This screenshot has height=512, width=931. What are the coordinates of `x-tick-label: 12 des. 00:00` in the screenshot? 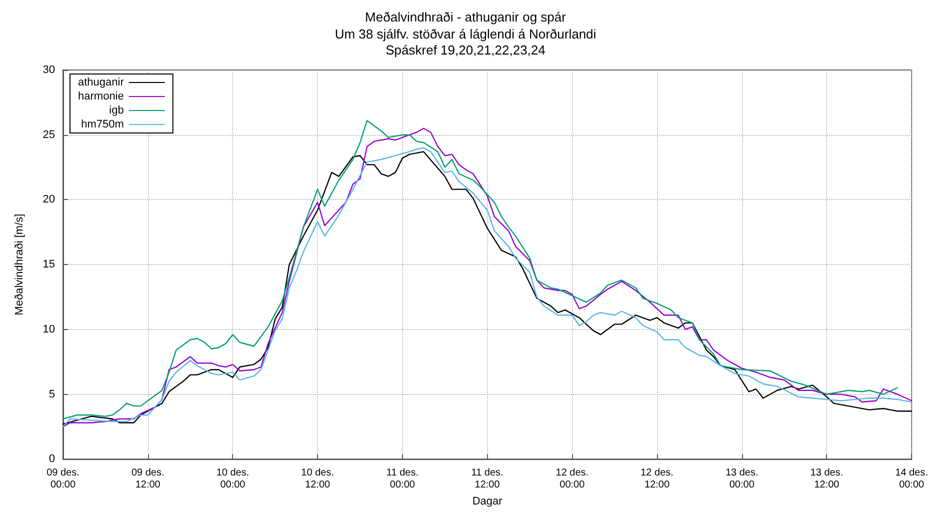 It's located at (572, 479).